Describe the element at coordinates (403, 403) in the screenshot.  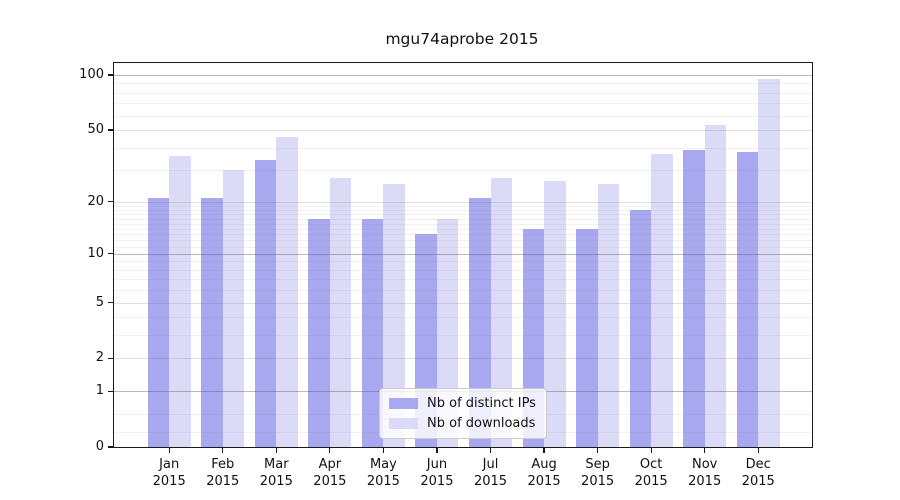
I see `legend-swatch-distinct-ips` at that location.